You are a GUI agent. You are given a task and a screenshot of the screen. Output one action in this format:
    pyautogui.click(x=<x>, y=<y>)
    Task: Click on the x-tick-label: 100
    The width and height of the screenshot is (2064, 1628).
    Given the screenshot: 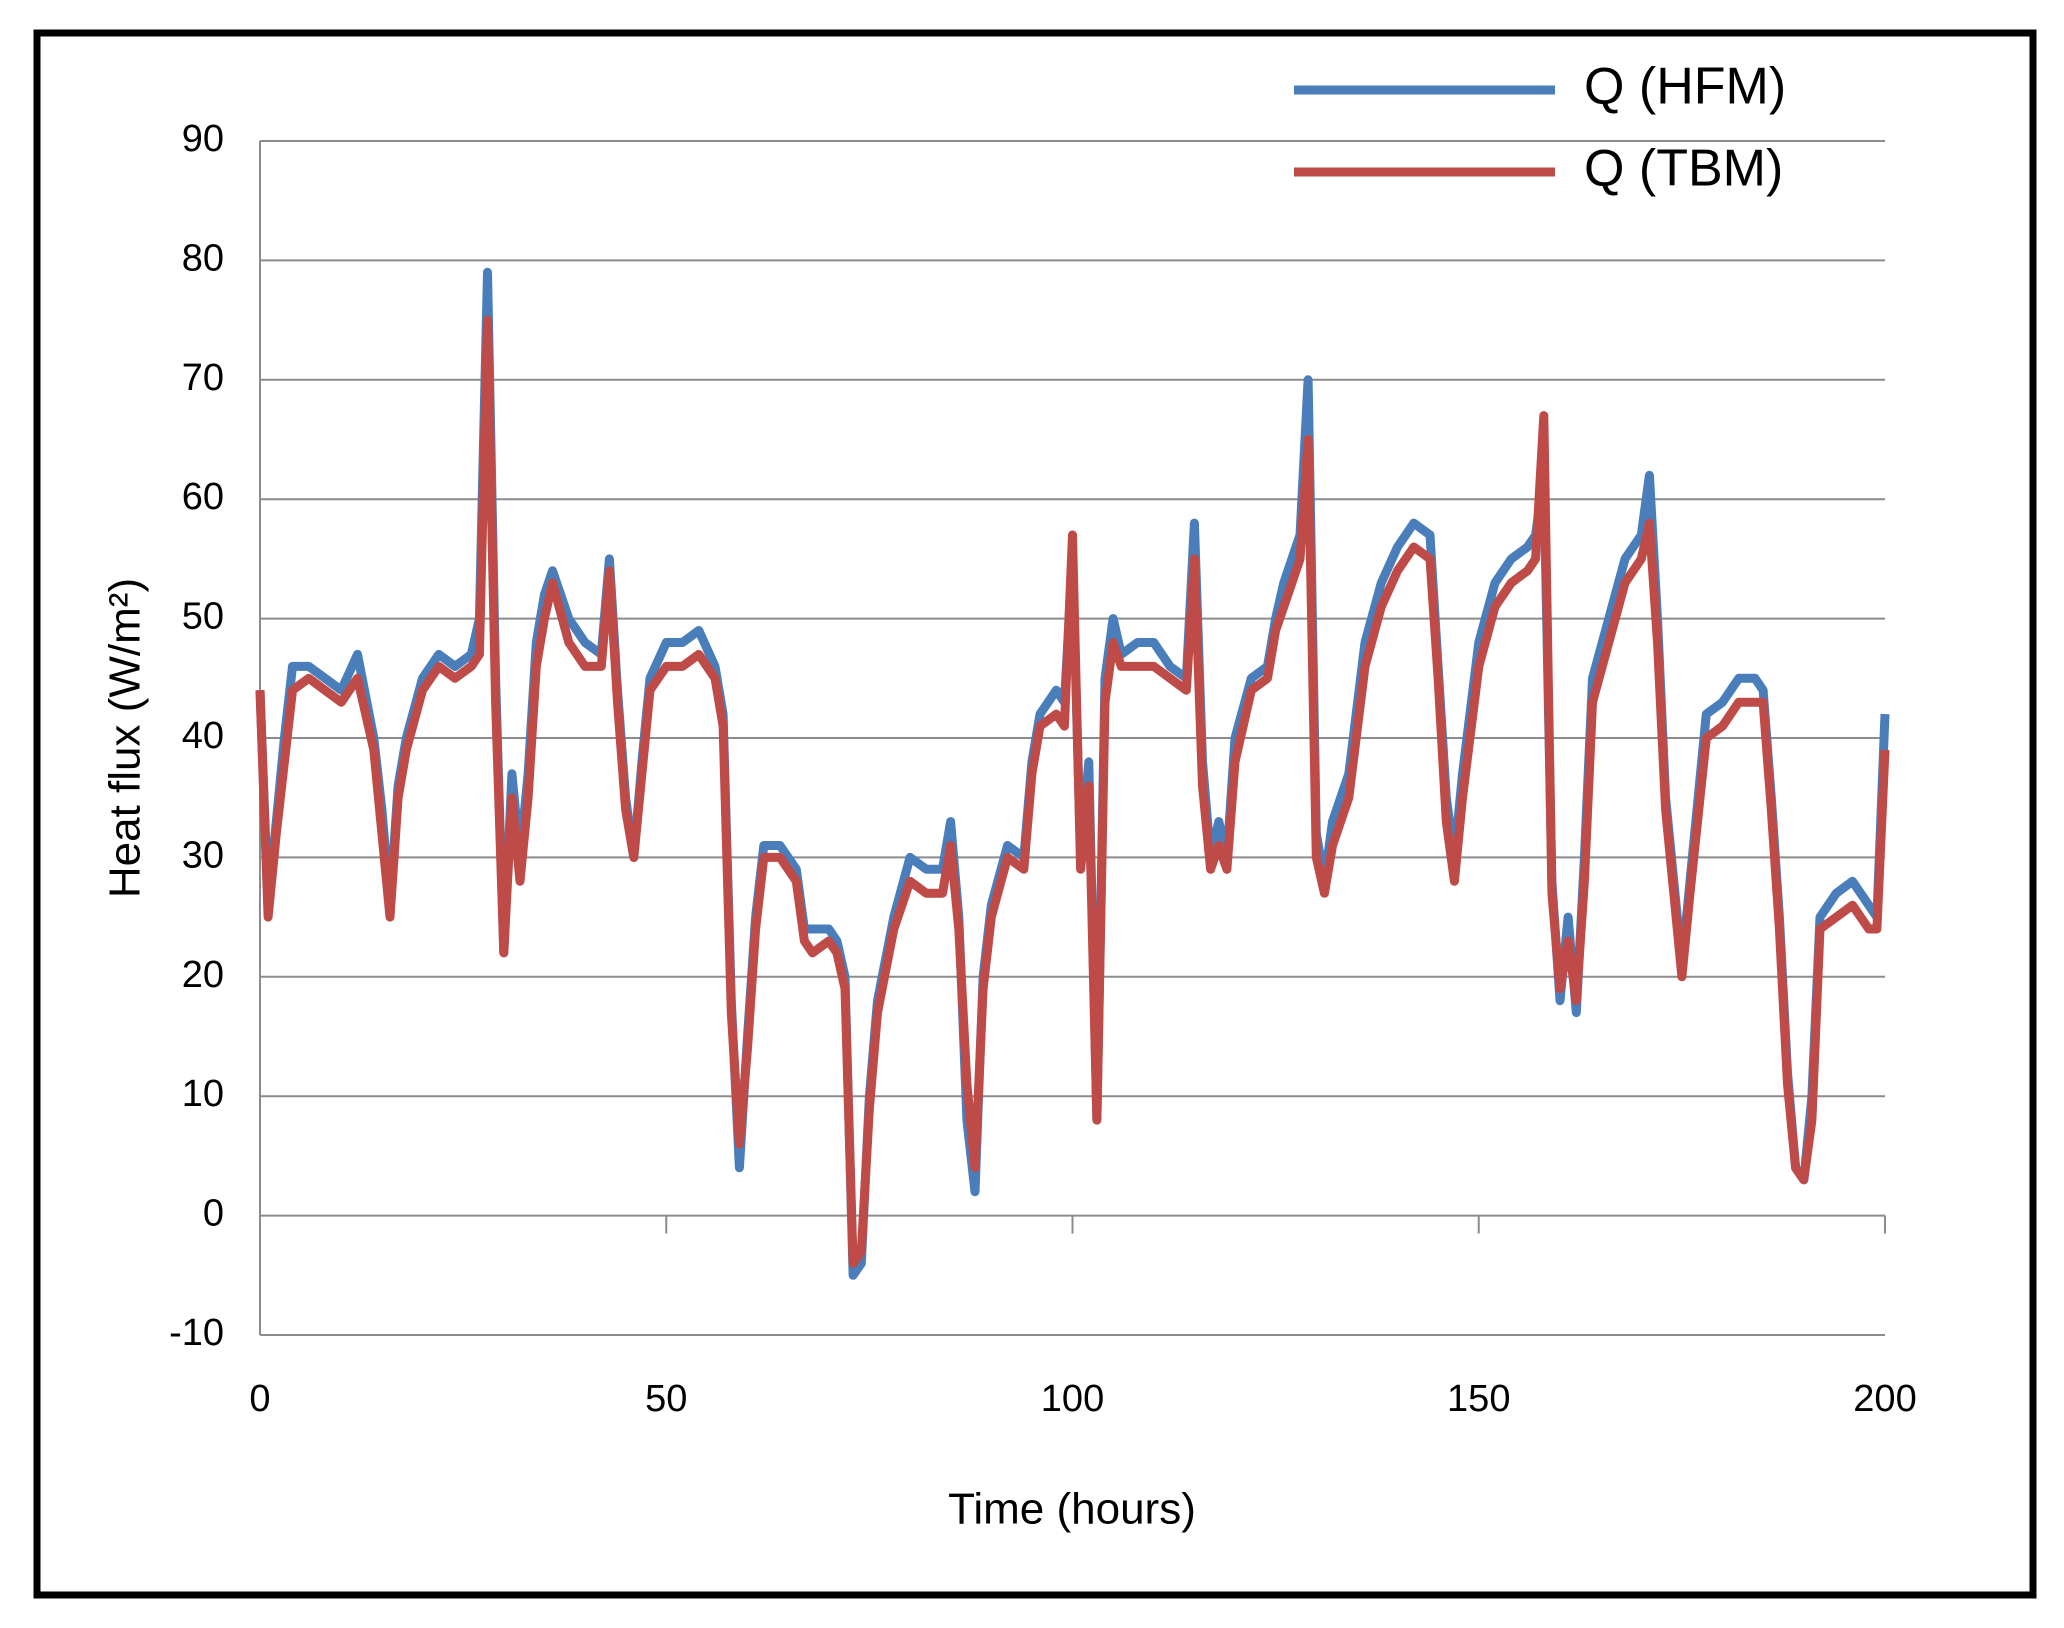 What is the action you would take?
    pyautogui.click(x=1072, y=1399)
    